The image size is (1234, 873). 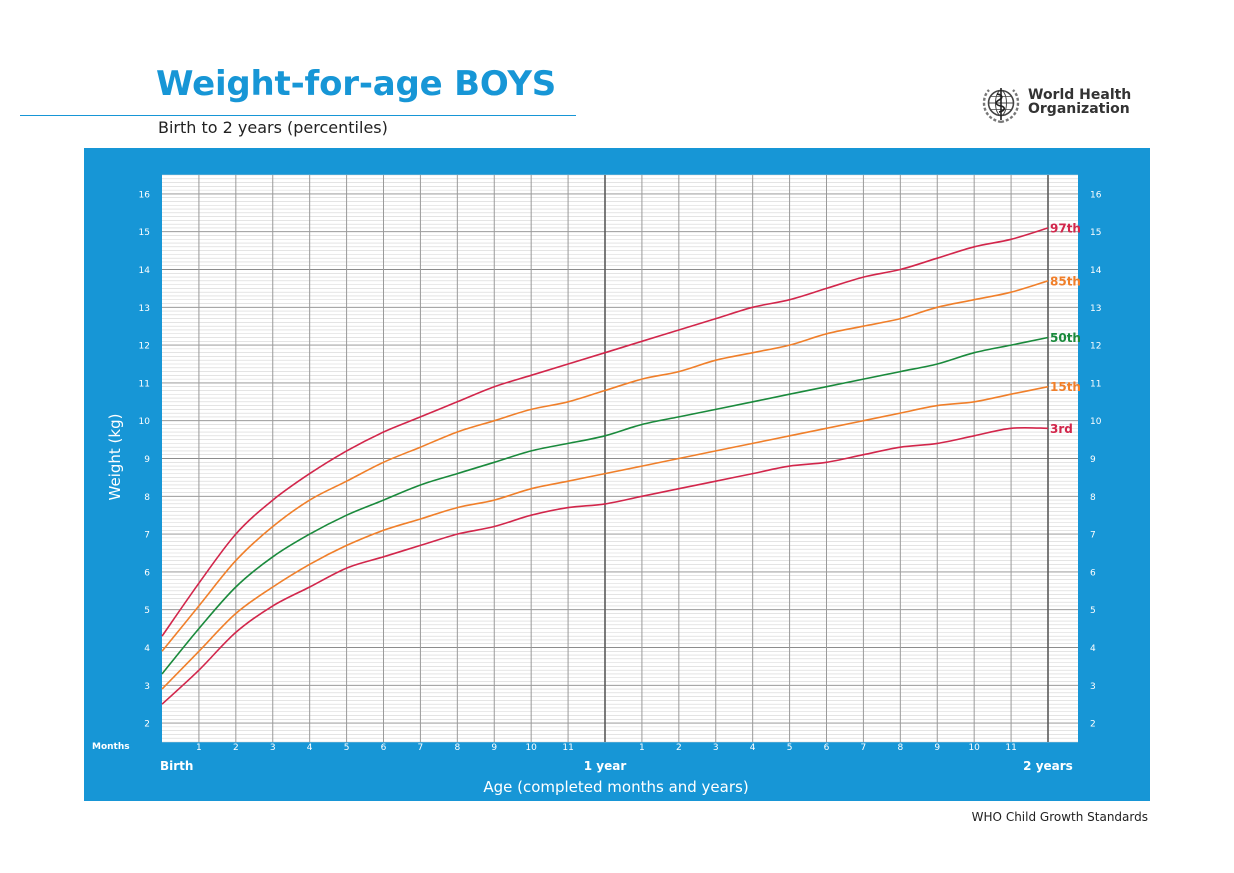 I want to click on y-tick-label-right: 4, so click(x=1093, y=649).